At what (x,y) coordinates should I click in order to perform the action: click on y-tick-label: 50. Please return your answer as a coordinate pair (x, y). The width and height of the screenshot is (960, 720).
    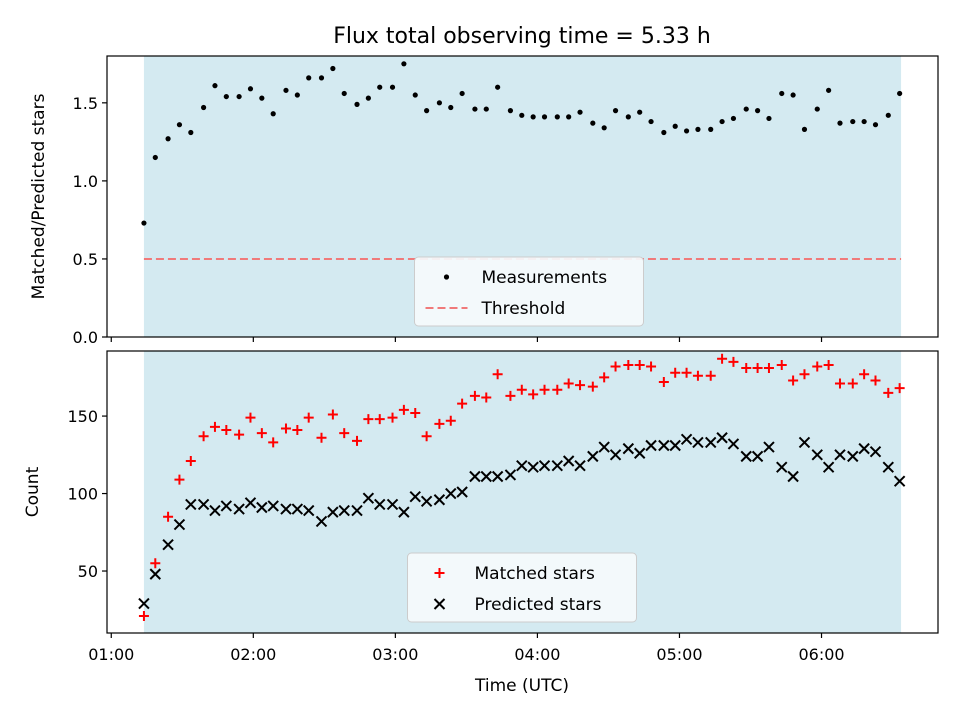
    Looking at the image, I should click on (88, 571).